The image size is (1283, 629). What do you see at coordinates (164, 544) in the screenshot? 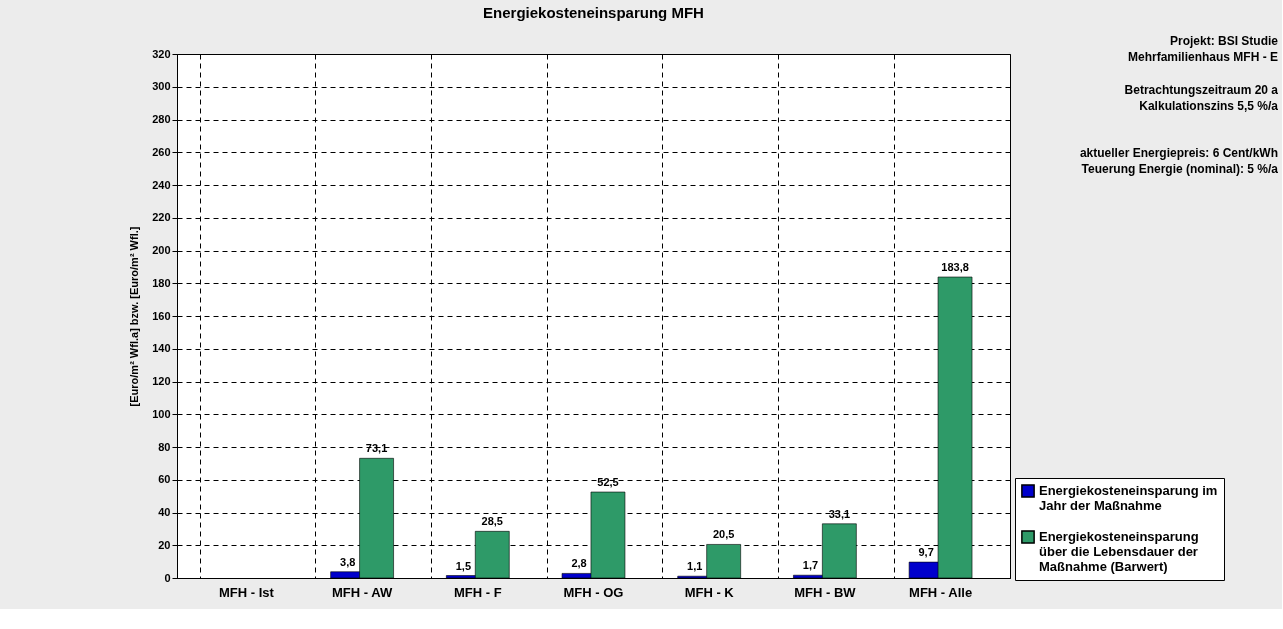
I see `y-tick-label: 20` at bounding box center [164, 544].